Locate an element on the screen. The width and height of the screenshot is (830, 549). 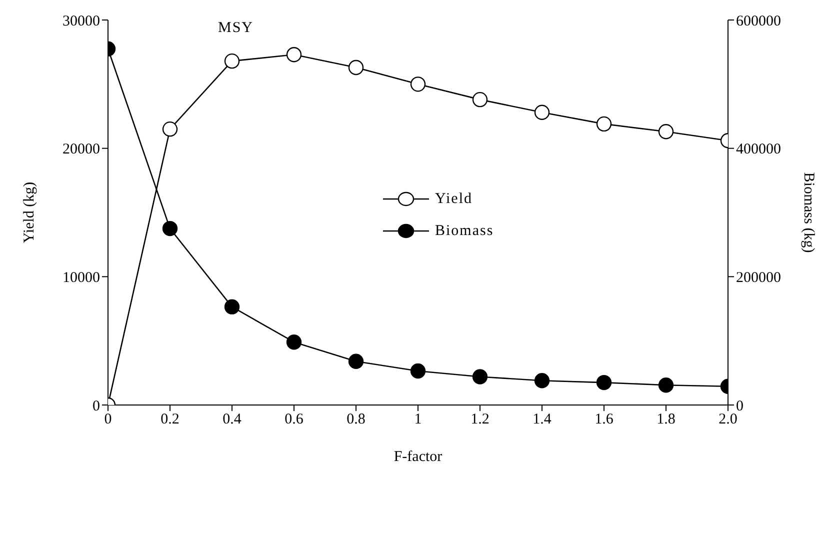
x-tick-label: 1.4 is located at coordinates (542, 420).